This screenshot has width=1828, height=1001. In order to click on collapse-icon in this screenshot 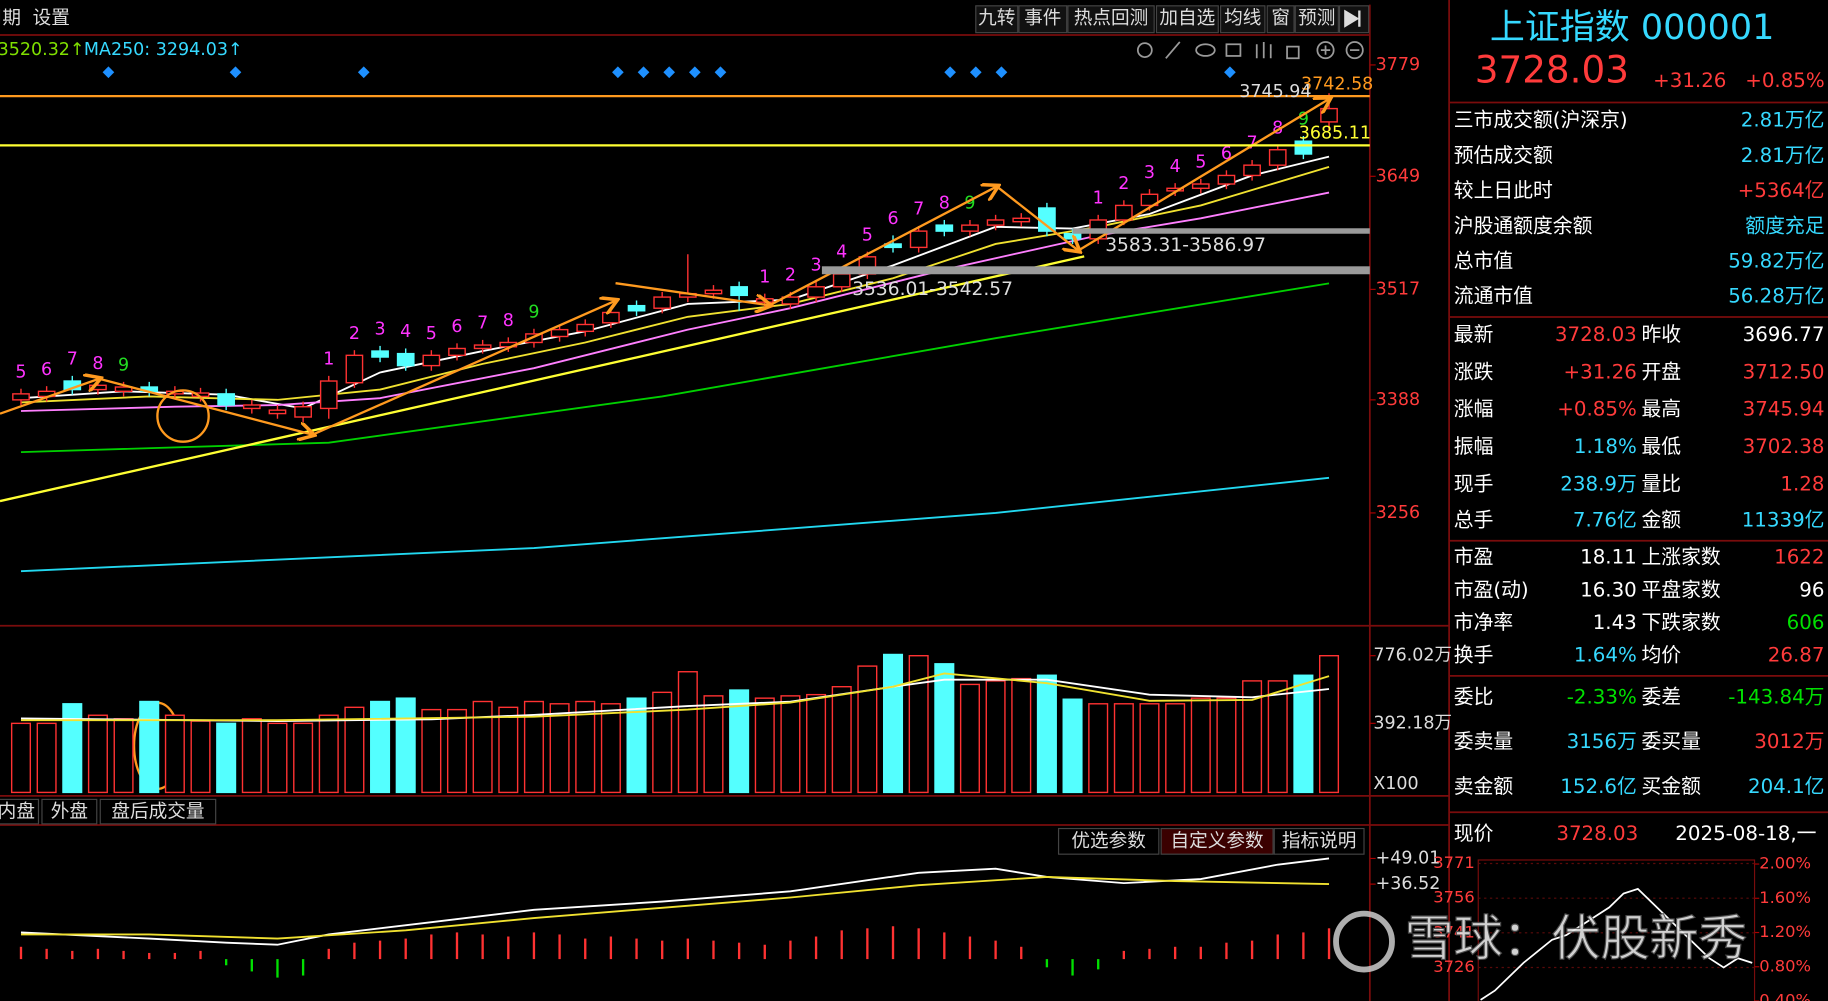, I will do `click(1352, 18)`.